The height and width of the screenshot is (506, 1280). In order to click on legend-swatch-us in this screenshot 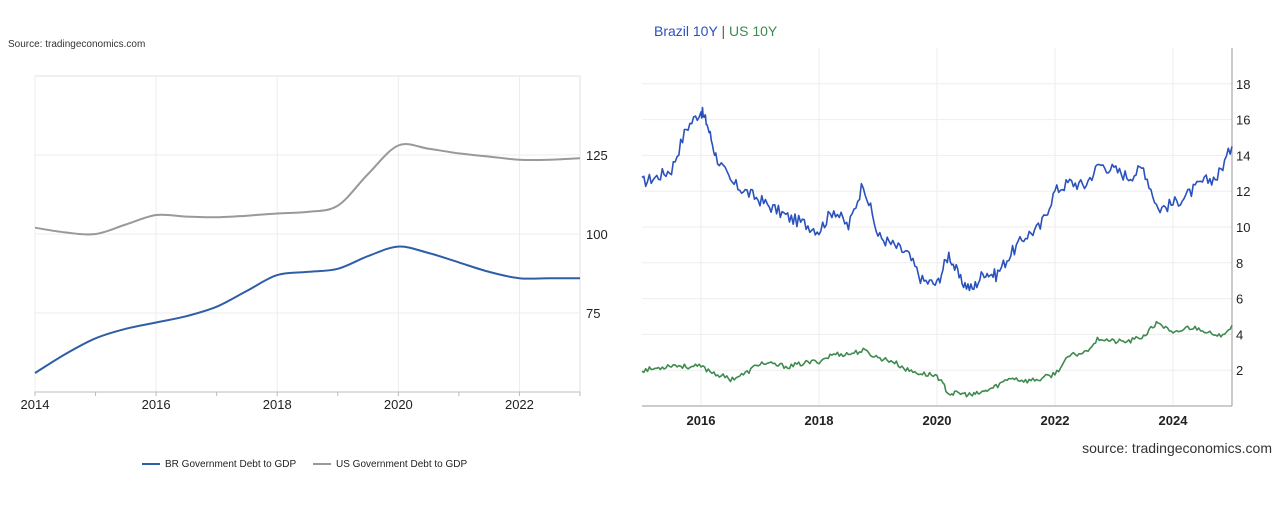, I will do `click(322, 464)`.